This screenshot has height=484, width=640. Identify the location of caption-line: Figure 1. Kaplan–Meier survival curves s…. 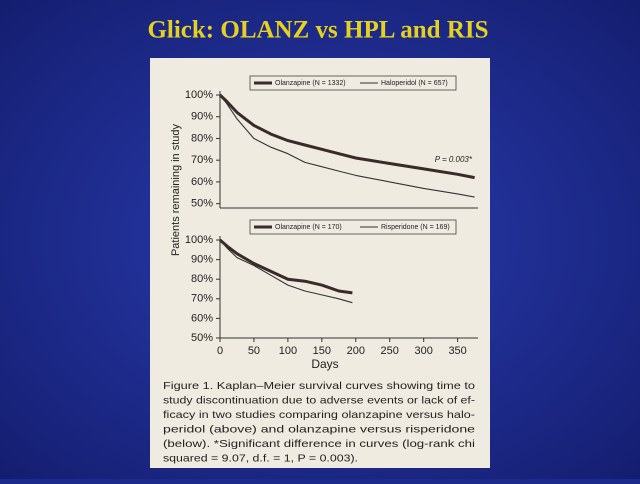
(319, 386).